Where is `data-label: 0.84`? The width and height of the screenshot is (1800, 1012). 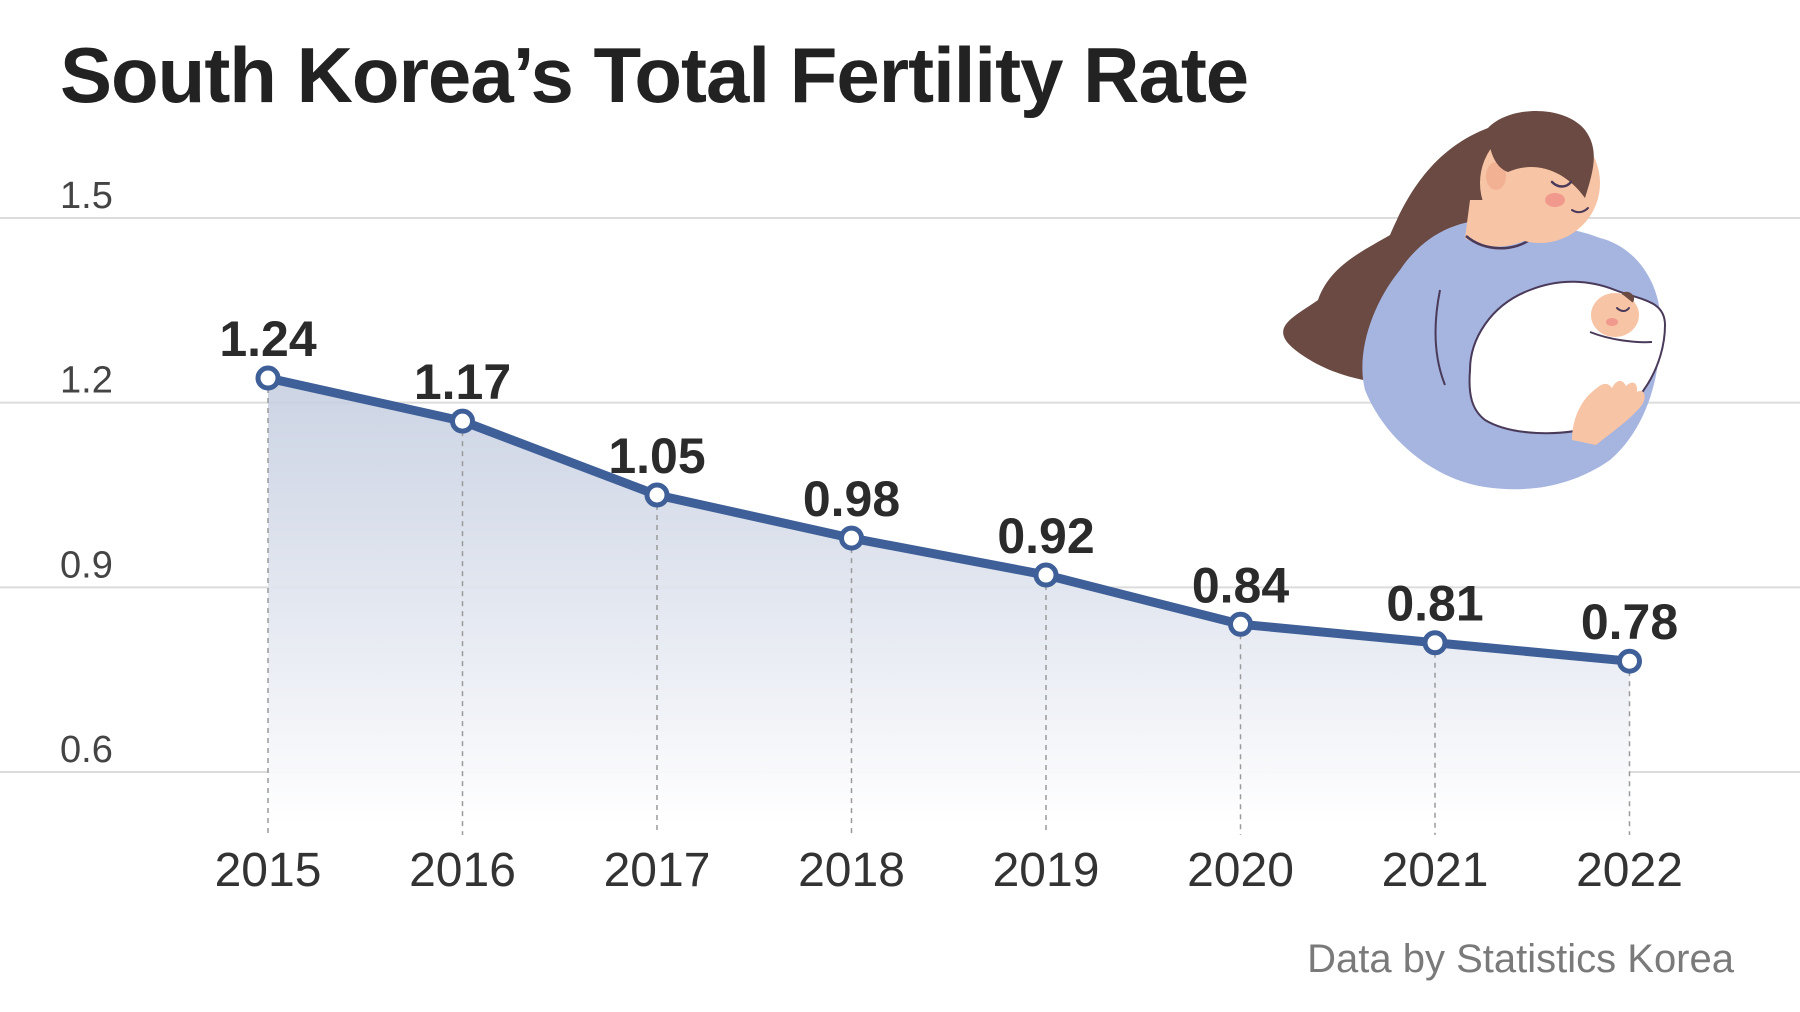
data-label: 0.84 is located at coordinates (1241, 585).